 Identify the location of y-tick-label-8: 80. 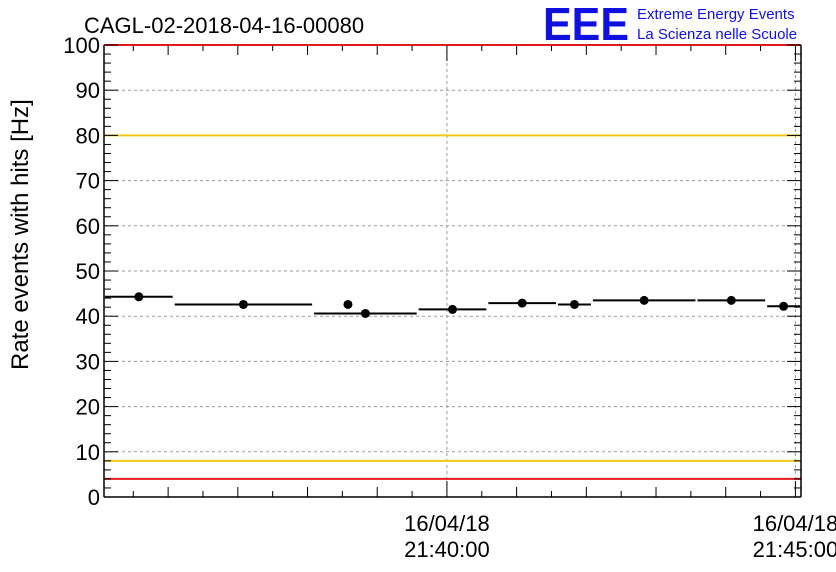
(88, 135).